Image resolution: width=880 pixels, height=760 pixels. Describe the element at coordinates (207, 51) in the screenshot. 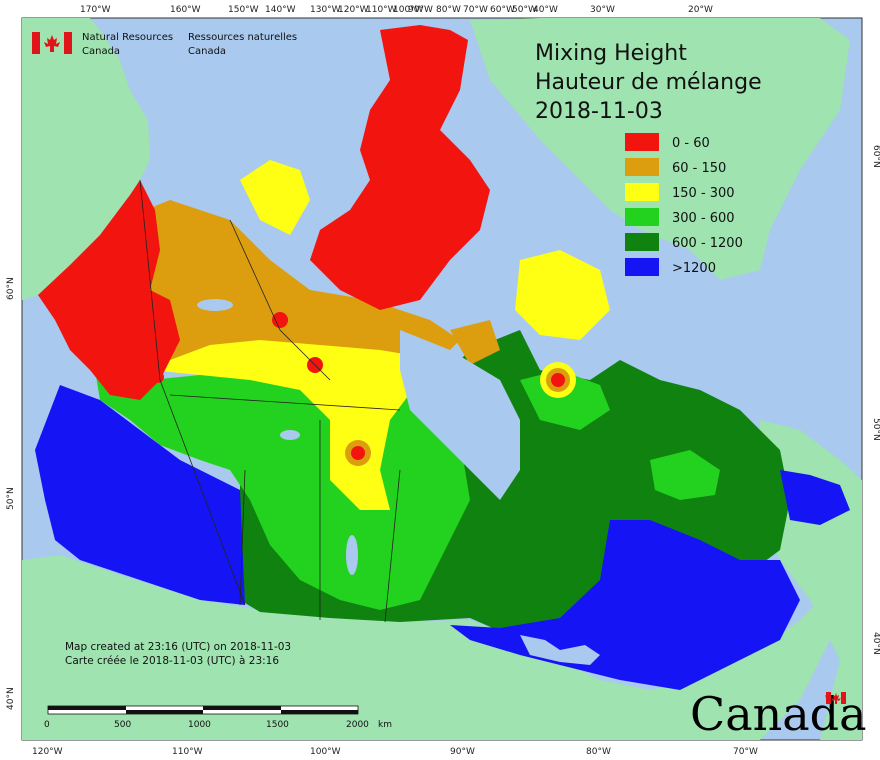

I see `agency-fr-line2: Canada` at that location.